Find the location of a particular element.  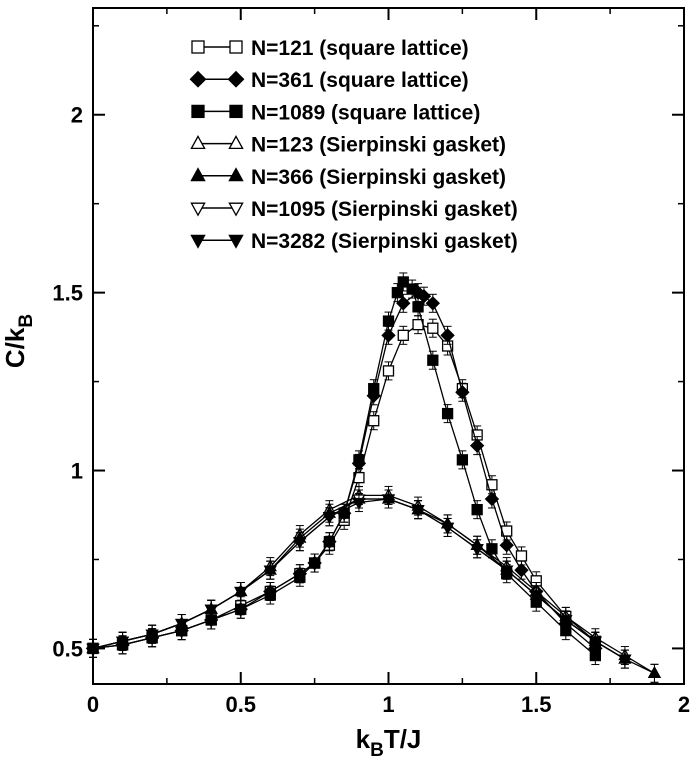

legend-label: N=121 (square lattice) is located at coordinates (360, 48).